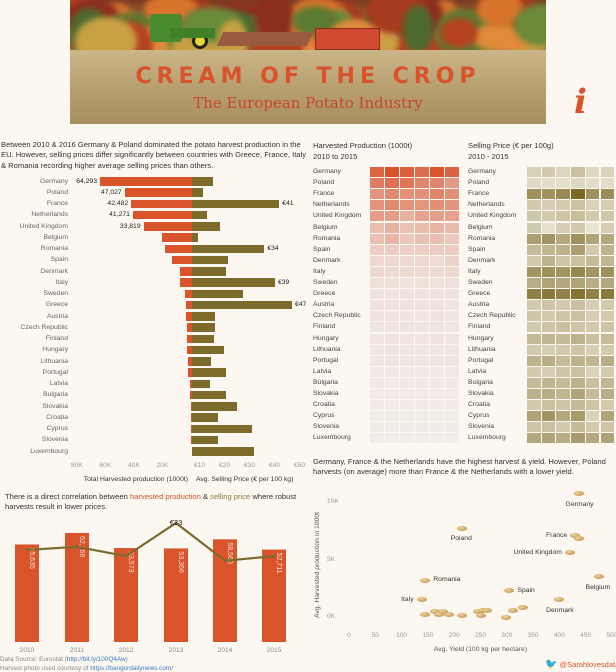 The width and height of the screenshot is (616, 672). What do you see at coordinates (86, 181) in the screenshot?
I see `production-data-label: 64,293` at bounding box center [86, 181].